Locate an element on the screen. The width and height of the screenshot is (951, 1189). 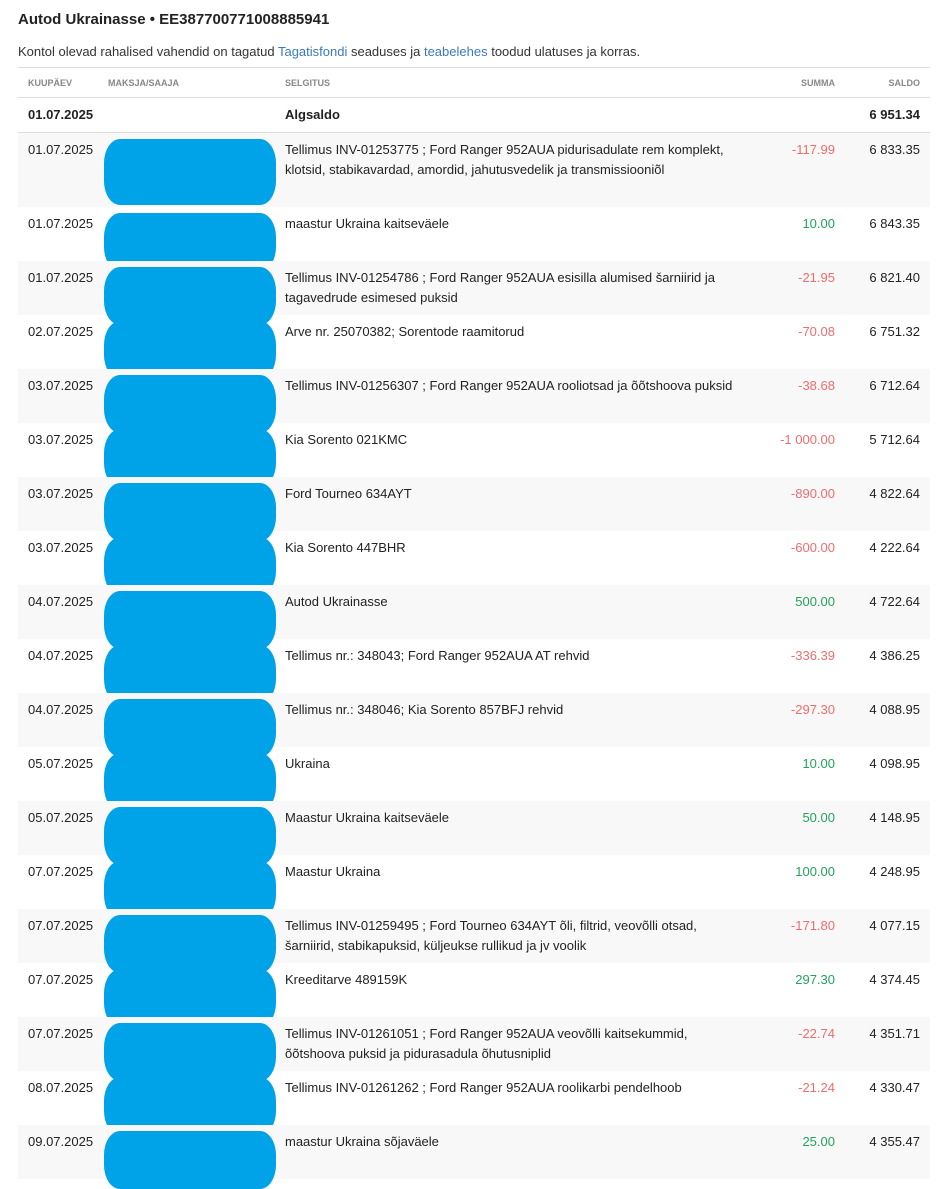
note-text: toodud ulatuses ja korras. is located at coordinates (564, 51).